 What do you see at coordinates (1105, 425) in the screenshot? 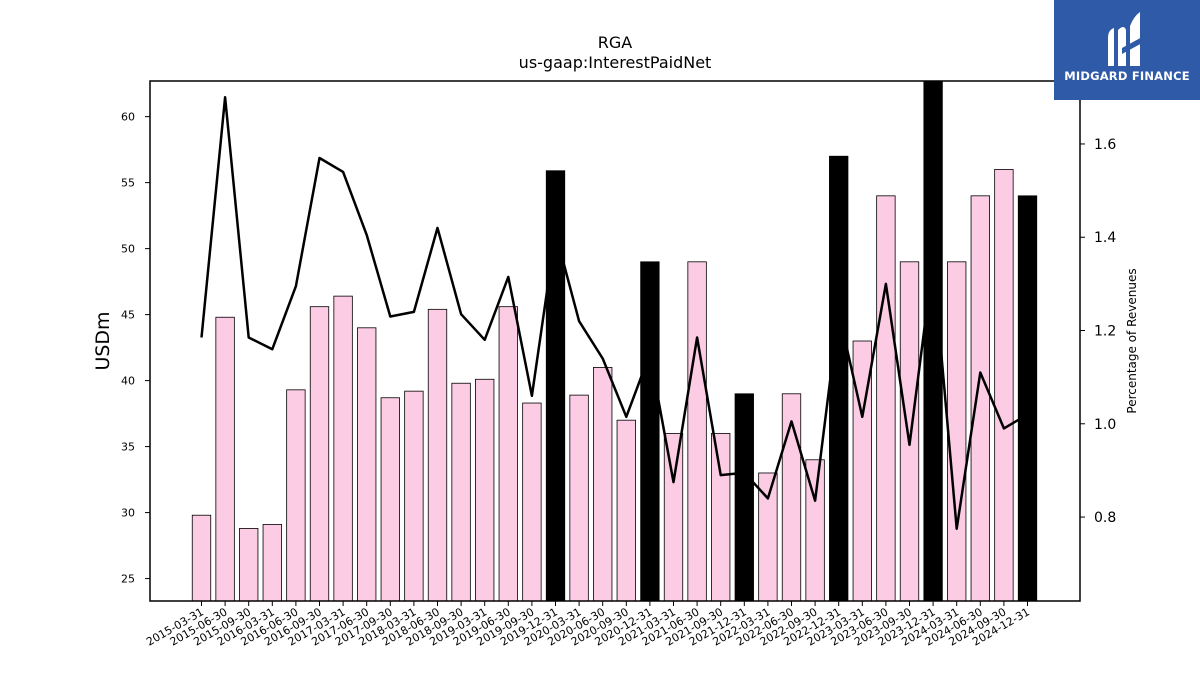
I see `y2-tick-label-1: 1.0` at bounding box center [1105, 425].